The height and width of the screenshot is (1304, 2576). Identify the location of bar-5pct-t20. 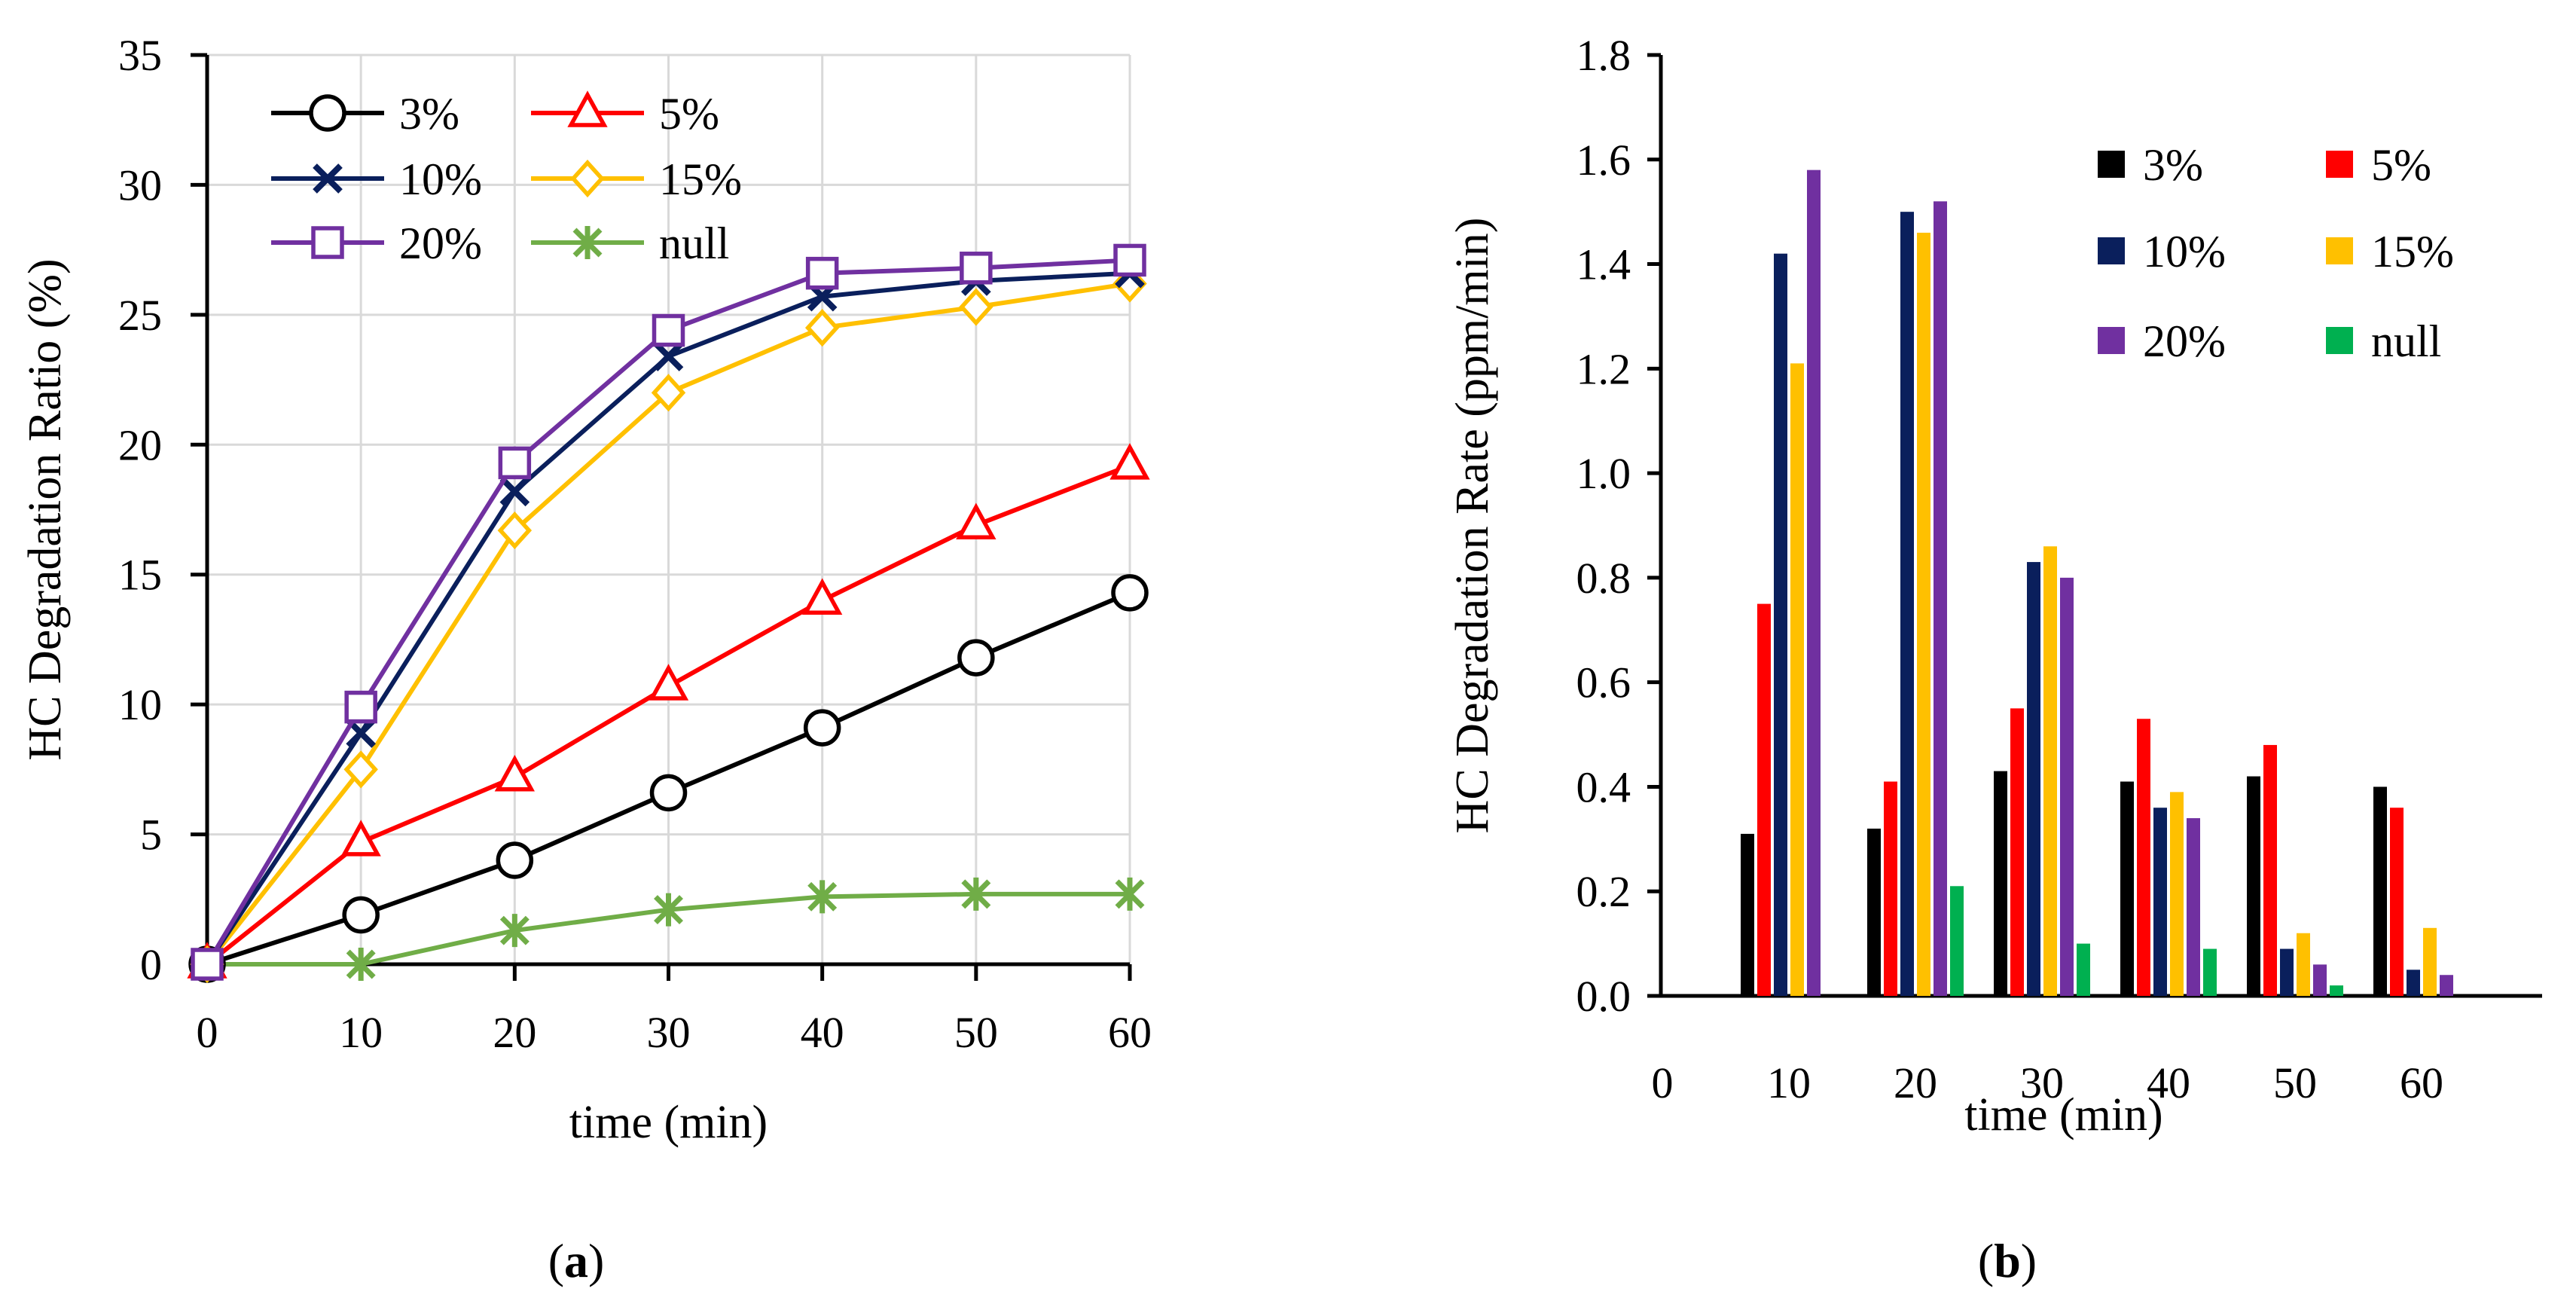
(1891, 888).